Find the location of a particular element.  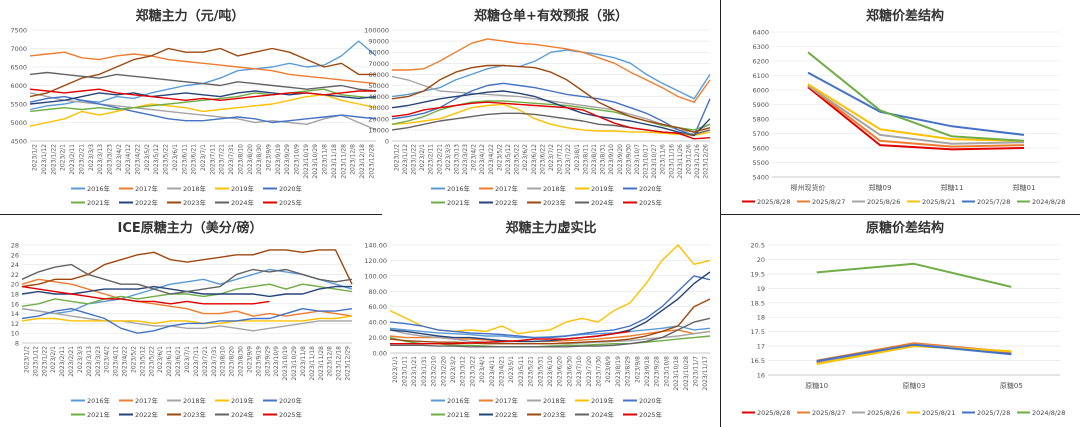

x-tick-label: 2023/2/10 is located at coordinates (434, 371).